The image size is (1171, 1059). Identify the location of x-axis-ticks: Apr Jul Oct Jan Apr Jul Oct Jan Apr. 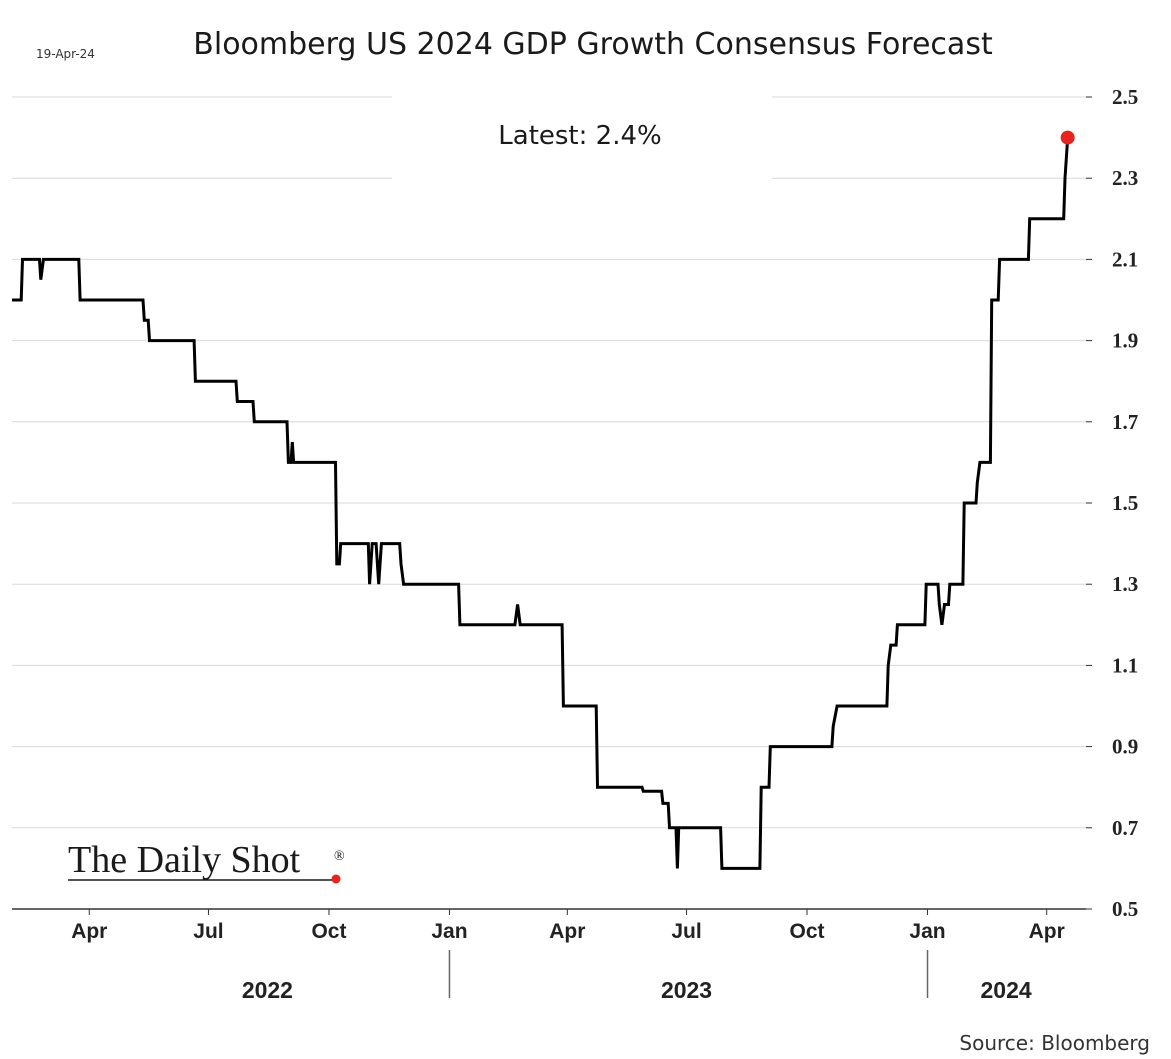
(568, 926).